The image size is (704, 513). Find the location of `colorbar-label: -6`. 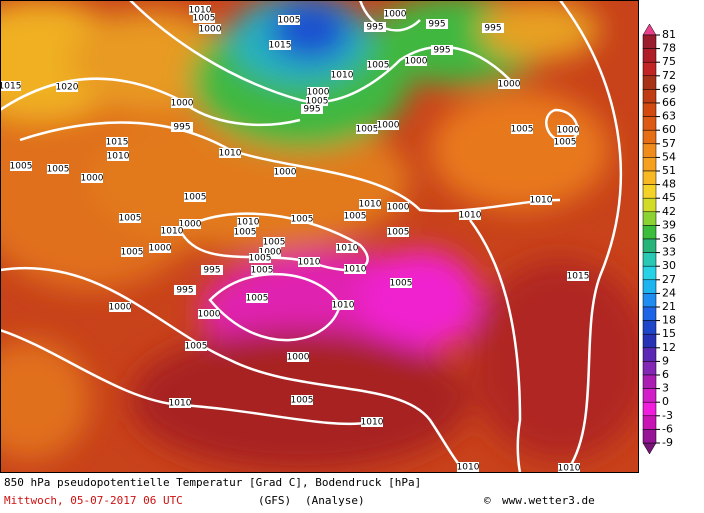

colorbar-label: -6 is located at coordinates (667, 428).